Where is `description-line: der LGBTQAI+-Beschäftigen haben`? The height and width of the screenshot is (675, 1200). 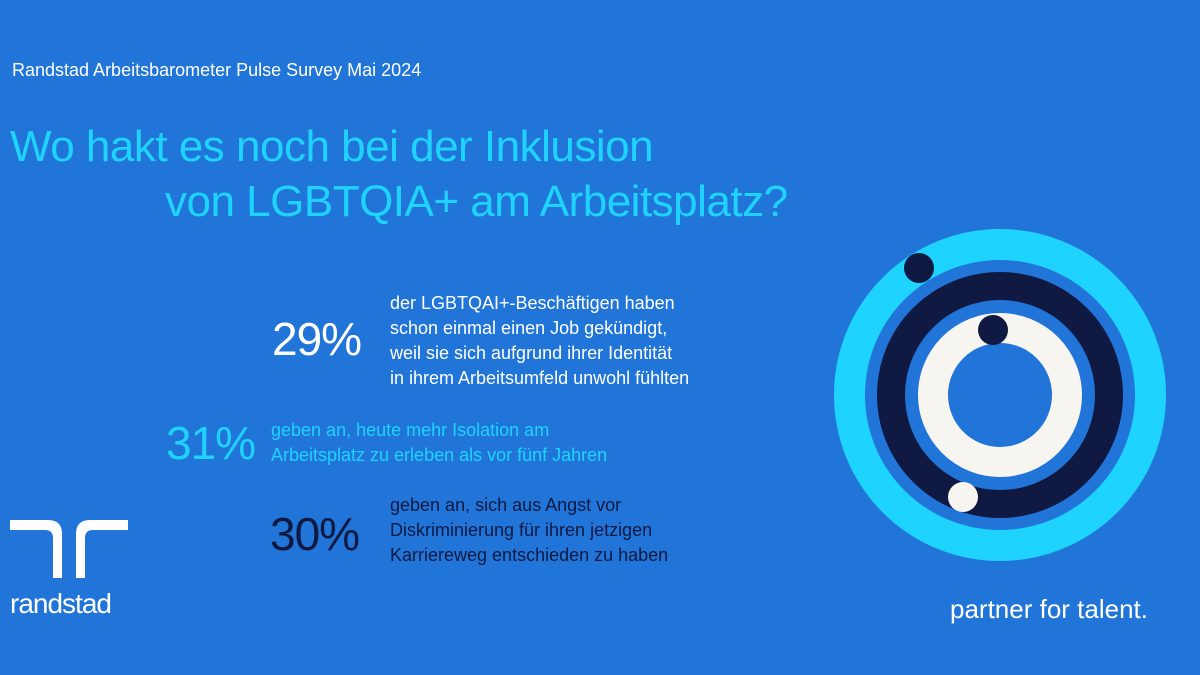 description-line: der LGBTQAI+-Beschäftigen haben is located at coordinates (532, 303).